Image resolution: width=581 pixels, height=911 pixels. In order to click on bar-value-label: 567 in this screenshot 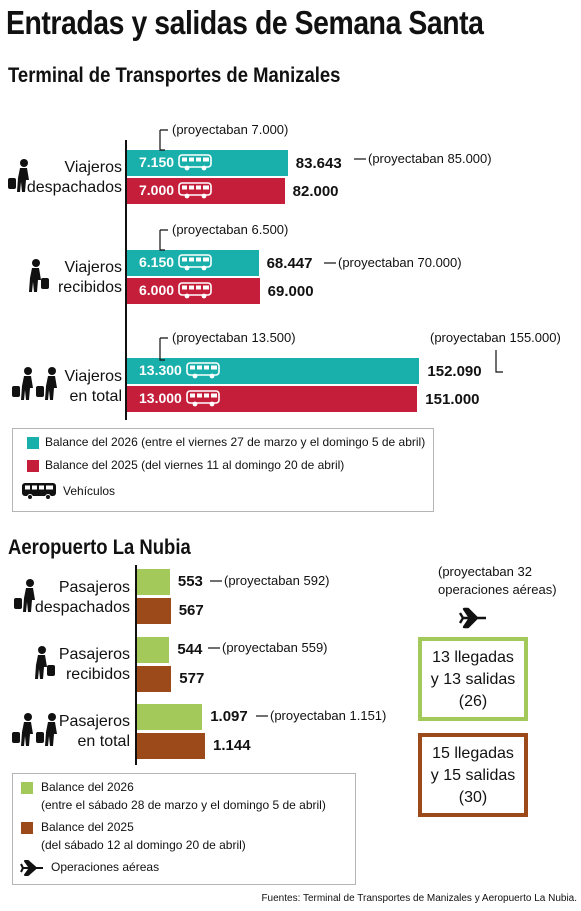, I will do `click(191, 610)`.